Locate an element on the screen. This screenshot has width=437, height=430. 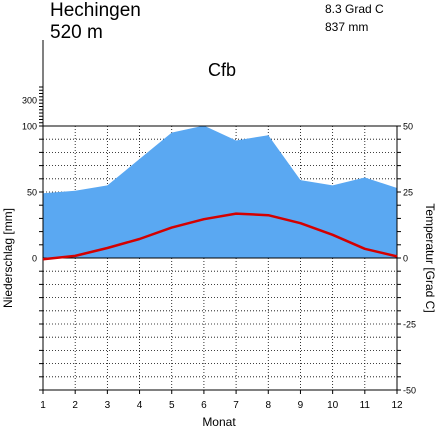
station-elevation: 520 m is located at coordinates (76, 32).